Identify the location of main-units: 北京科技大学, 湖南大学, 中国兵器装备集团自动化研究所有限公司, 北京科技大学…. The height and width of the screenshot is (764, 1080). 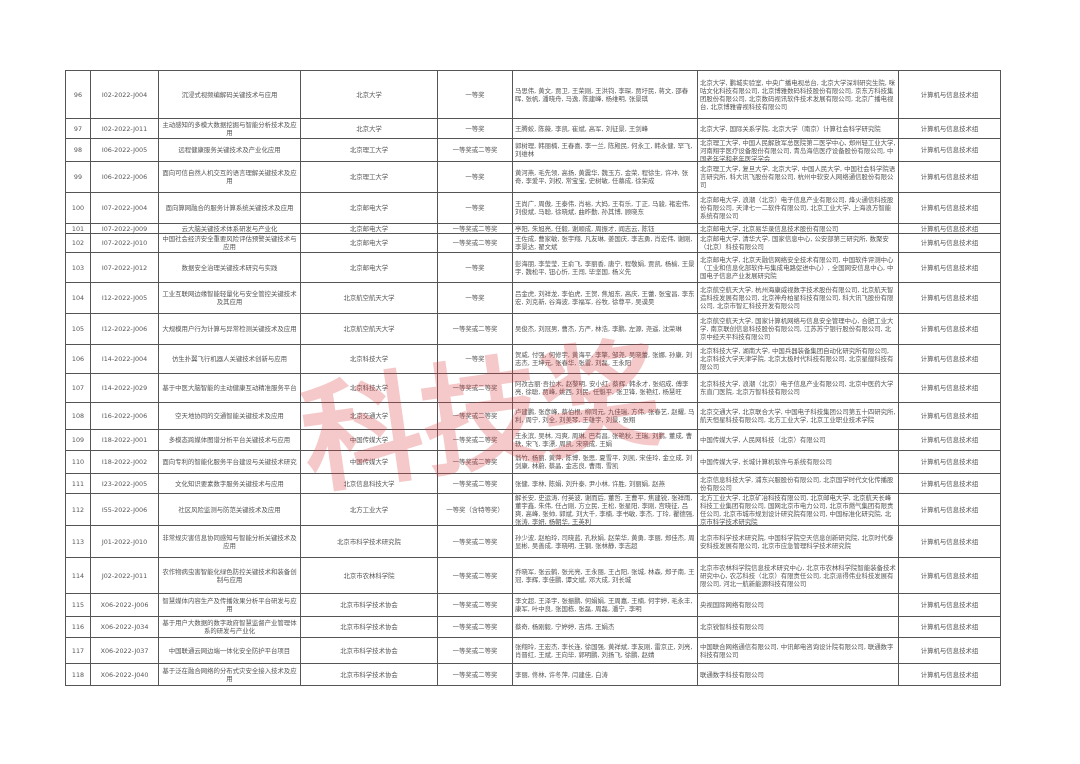
(798, 359).